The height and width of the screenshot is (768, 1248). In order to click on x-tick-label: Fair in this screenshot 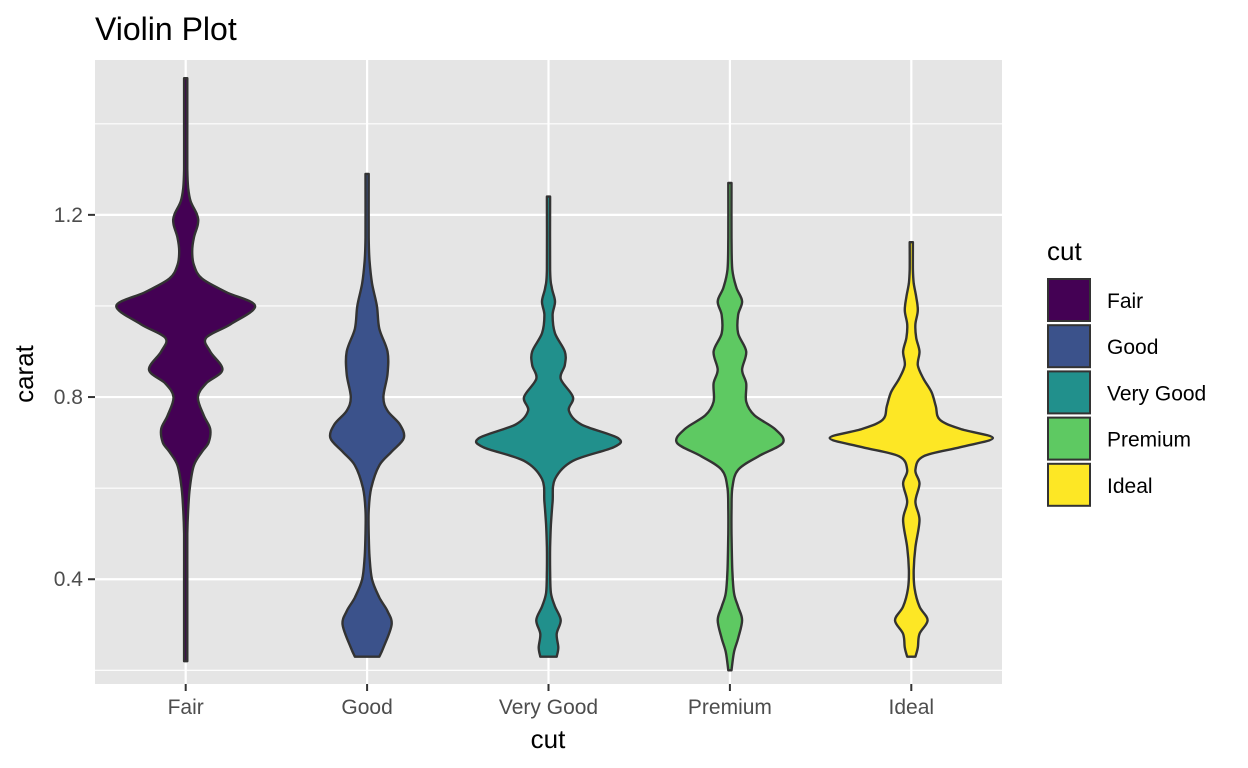, I will do `click(186, 707)`.